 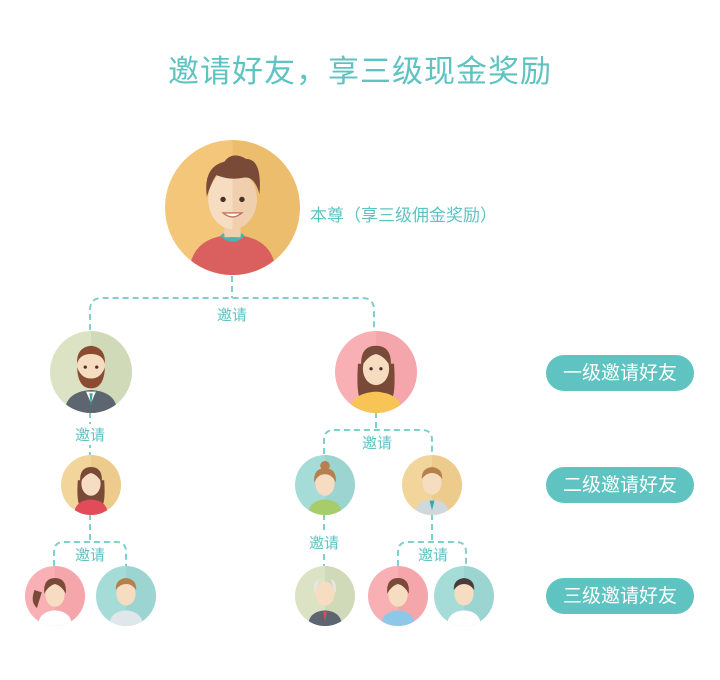 What do you see at coordinates (620, 373) in the screenshot?
I see `level-1-badge: 一级邀请好友` at bounding box center [620, 373].